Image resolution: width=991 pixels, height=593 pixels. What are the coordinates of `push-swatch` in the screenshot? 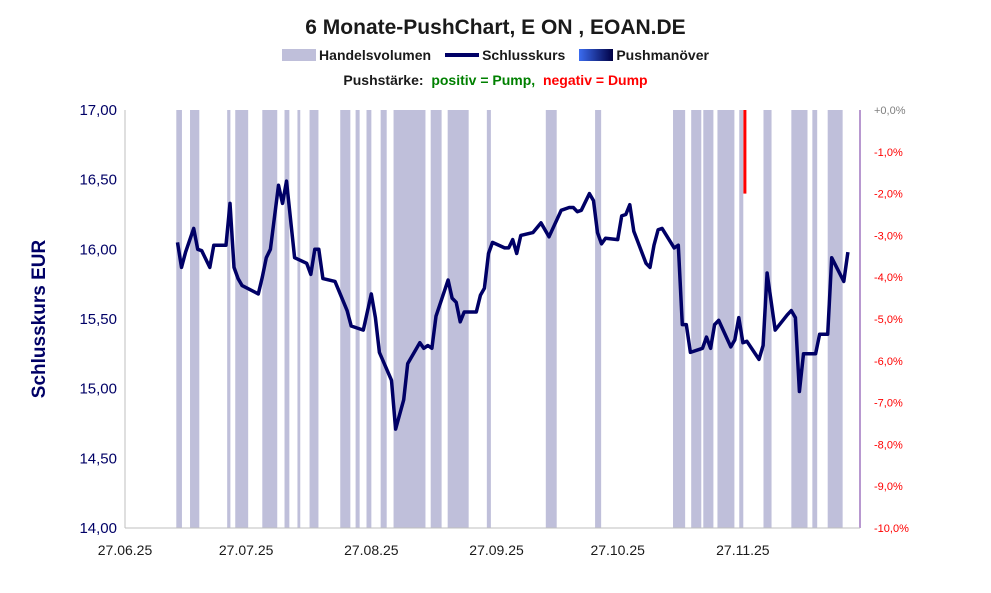 It's located at (596, 55).